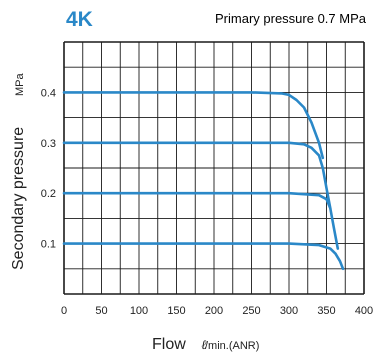 This screenshot has width=375, height=356. What do you see at coordinates (18, 198) in the screenshot?
I see `y-axis-title: Secondary pressure` at bounding box center [18, 198].